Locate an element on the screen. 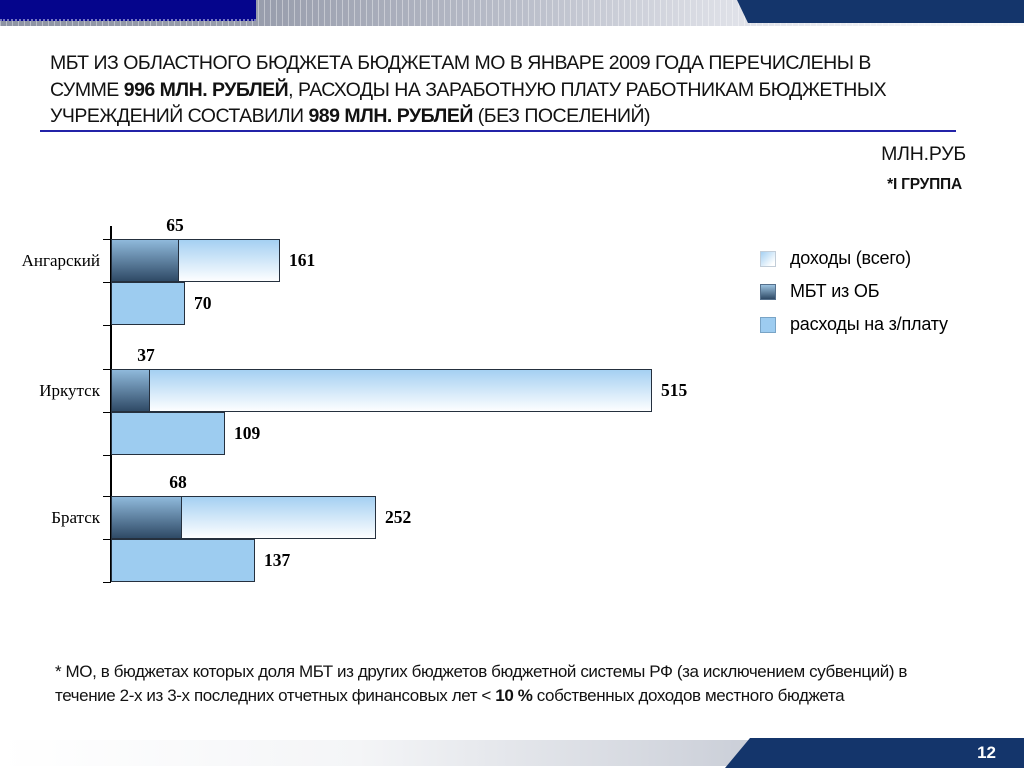  chart-category-group: Иркутск 37 515 109 is located at coordinates (415, 400).